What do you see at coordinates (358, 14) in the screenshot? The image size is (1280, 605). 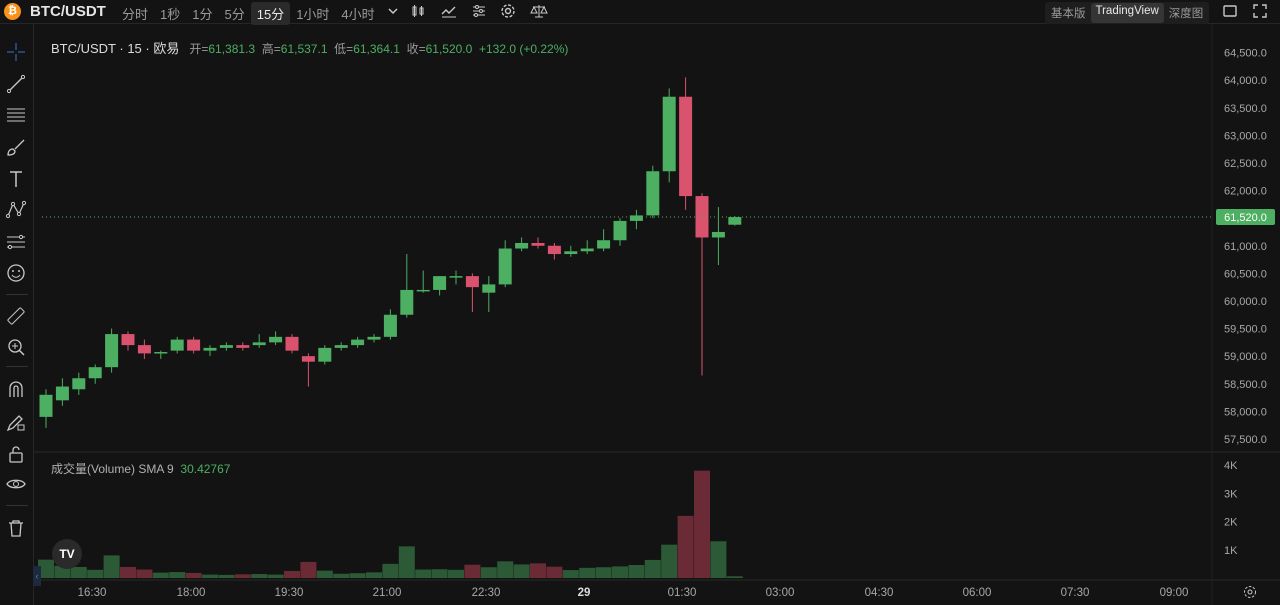 I see `interval-7: 4小时` at bounding box center [358, 14].